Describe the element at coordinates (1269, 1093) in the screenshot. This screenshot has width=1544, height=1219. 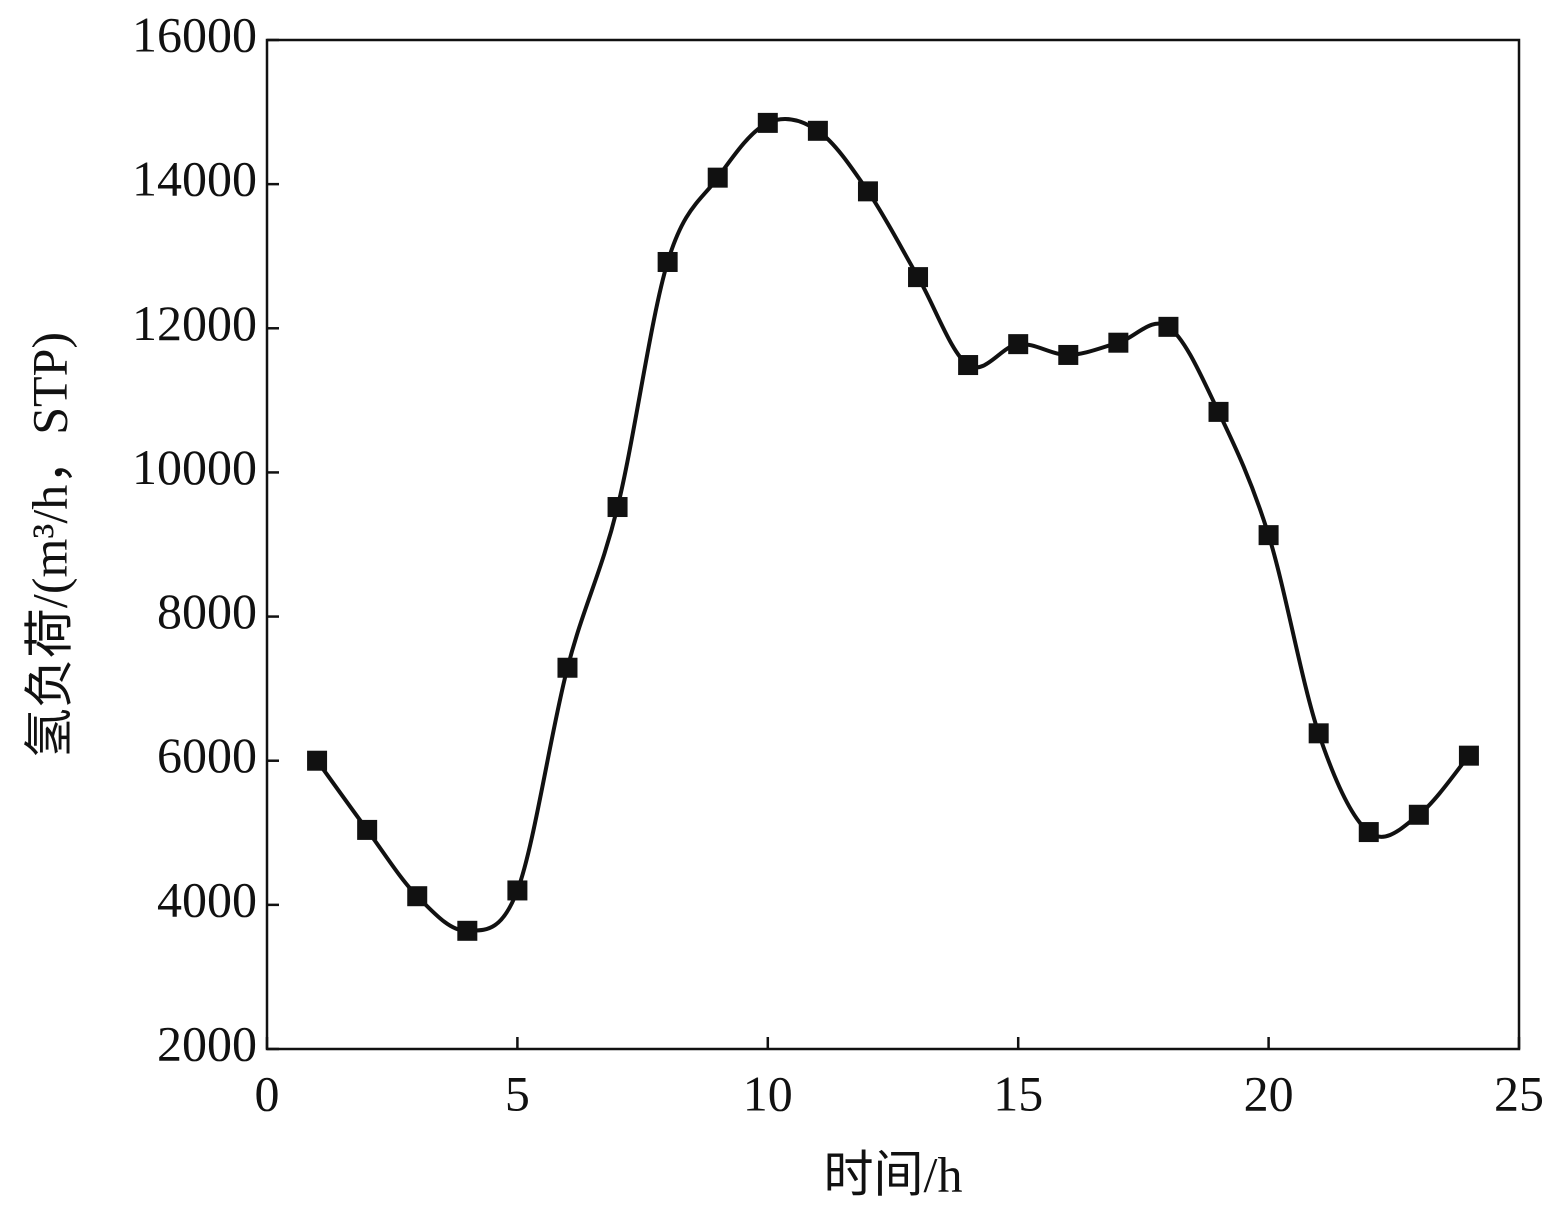
I see `x-tick-label: 20` at that location.